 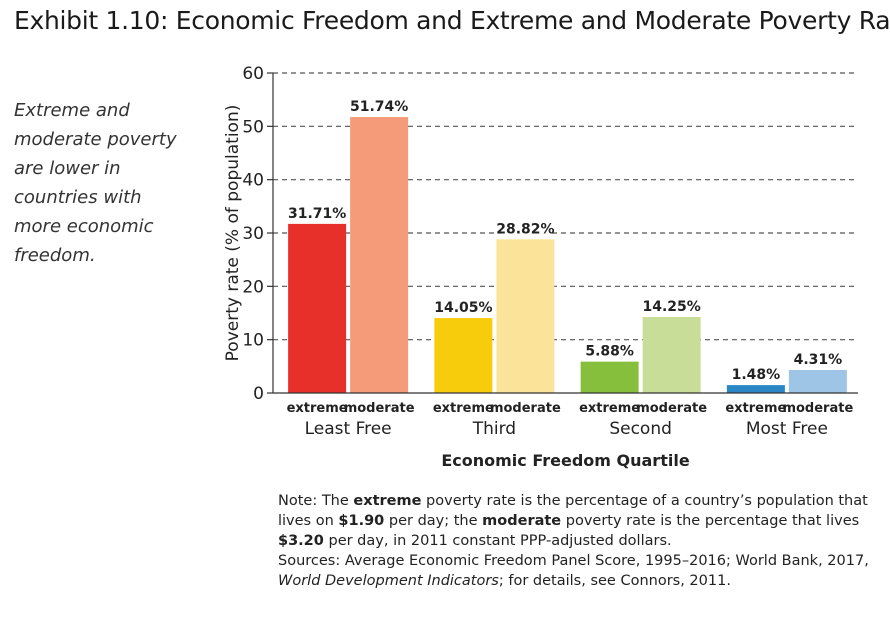 I want to click on category-label: Second, so click(x=640, y=429).